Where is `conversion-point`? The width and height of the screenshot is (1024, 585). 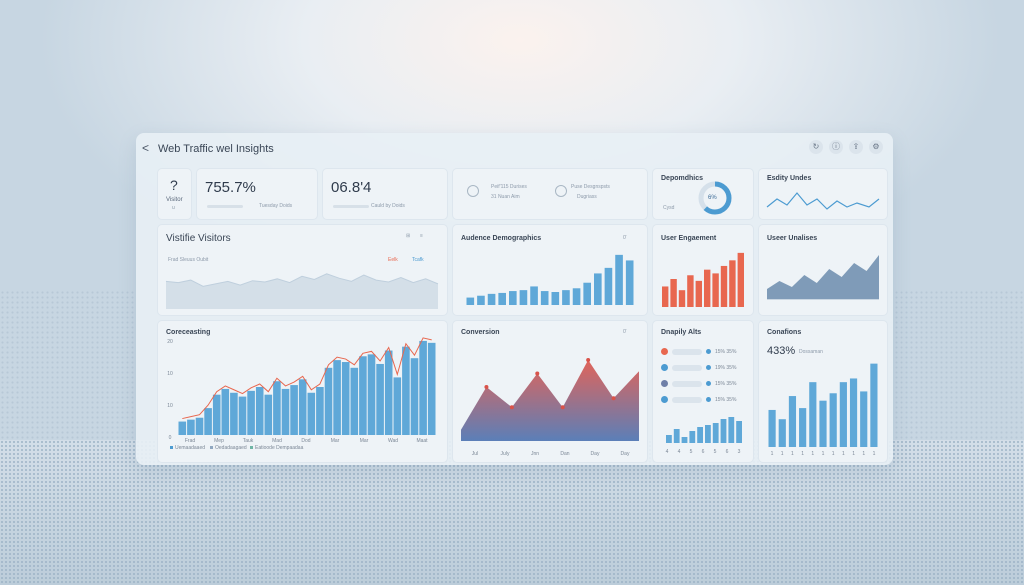
conversion-point is located at coordinates (537, 373).